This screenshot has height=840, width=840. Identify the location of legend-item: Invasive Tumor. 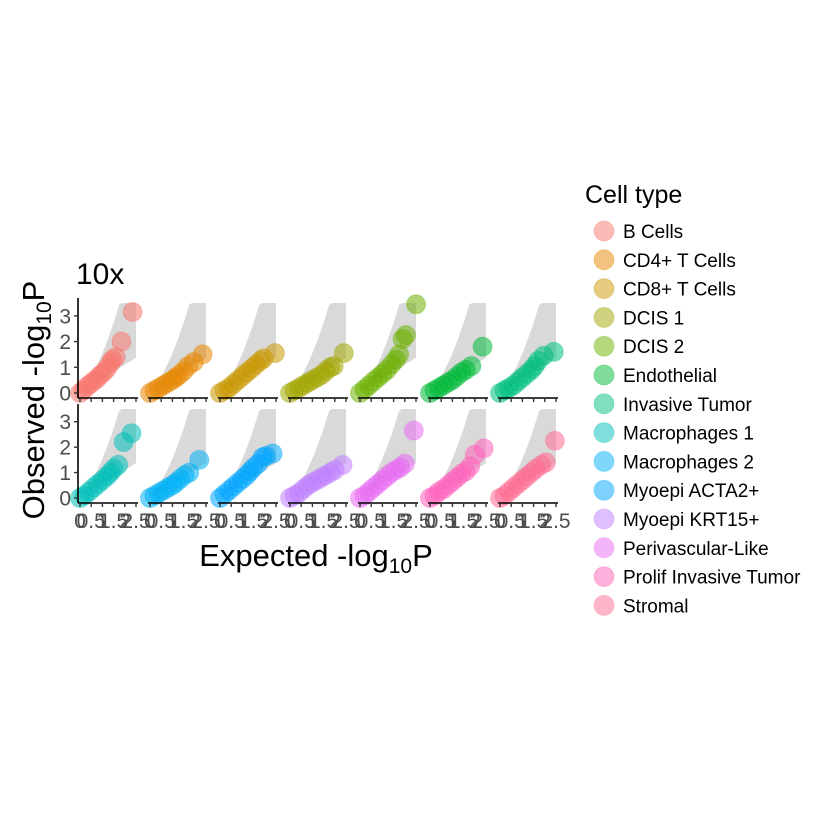
(672, 404).